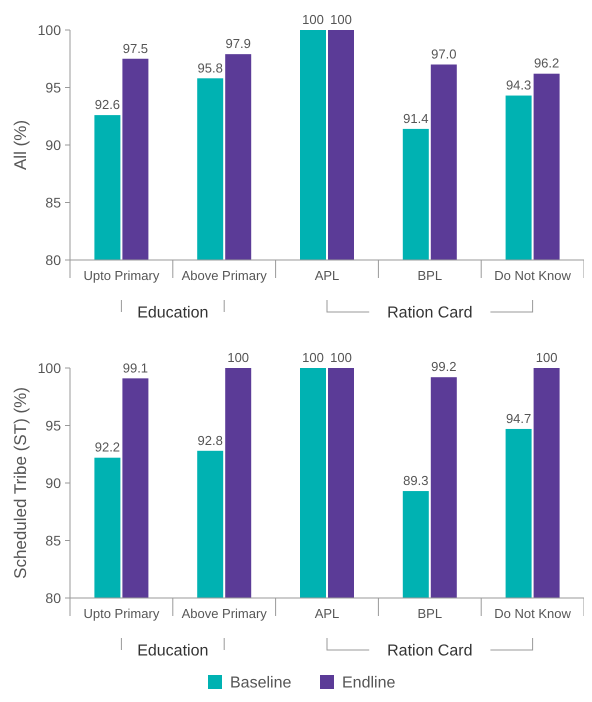 Image resolution: width=592 pixels, height=702 pixels. Describe the element at coordinates (443, 54) in the screenshot. I see `data-label: 97.0` at that location.